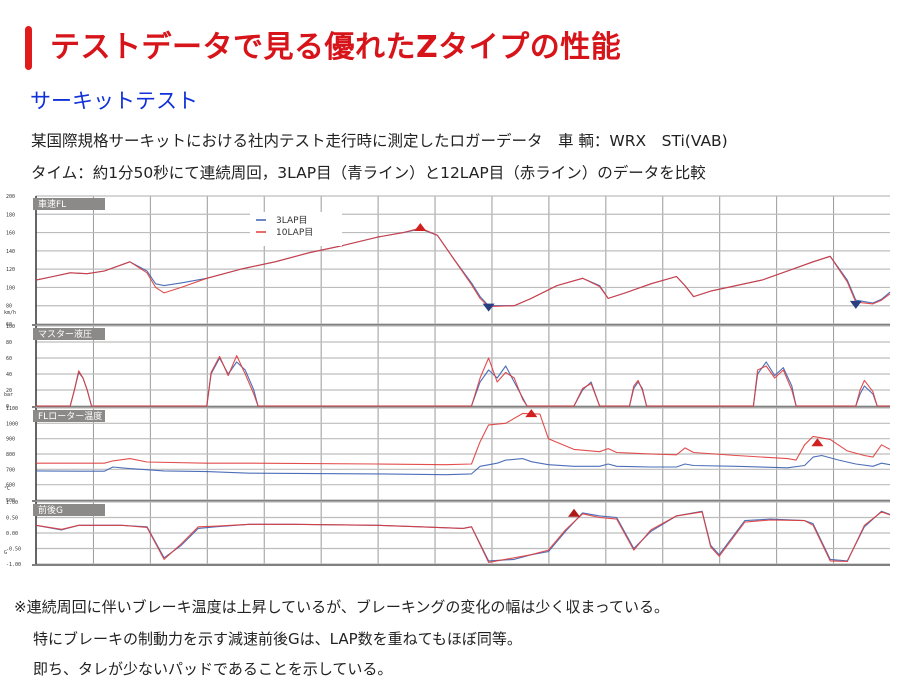 The width and height of the screenshot is (900, 692). What do you see at coordinates (10, 313) in the screenshot?
I see `y-unit-label: km/h` at bounding box center [10, 313].